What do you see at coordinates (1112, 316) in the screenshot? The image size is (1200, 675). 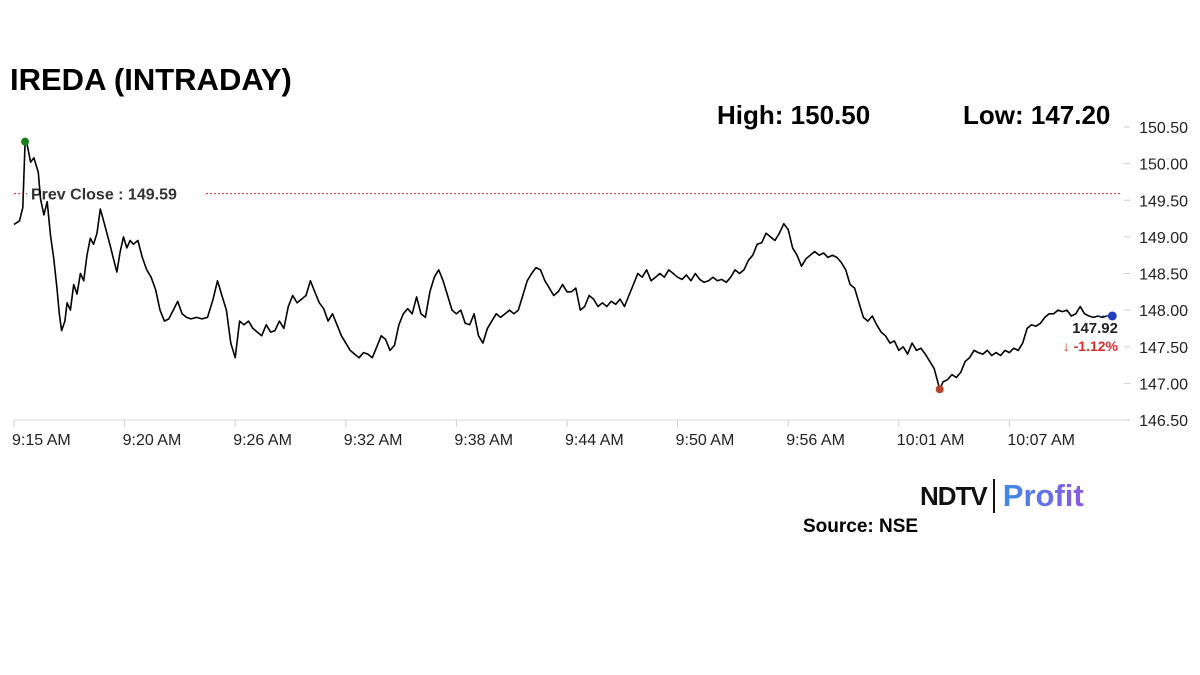 I see `last-price-dot` at bounding box center [1112, 316].